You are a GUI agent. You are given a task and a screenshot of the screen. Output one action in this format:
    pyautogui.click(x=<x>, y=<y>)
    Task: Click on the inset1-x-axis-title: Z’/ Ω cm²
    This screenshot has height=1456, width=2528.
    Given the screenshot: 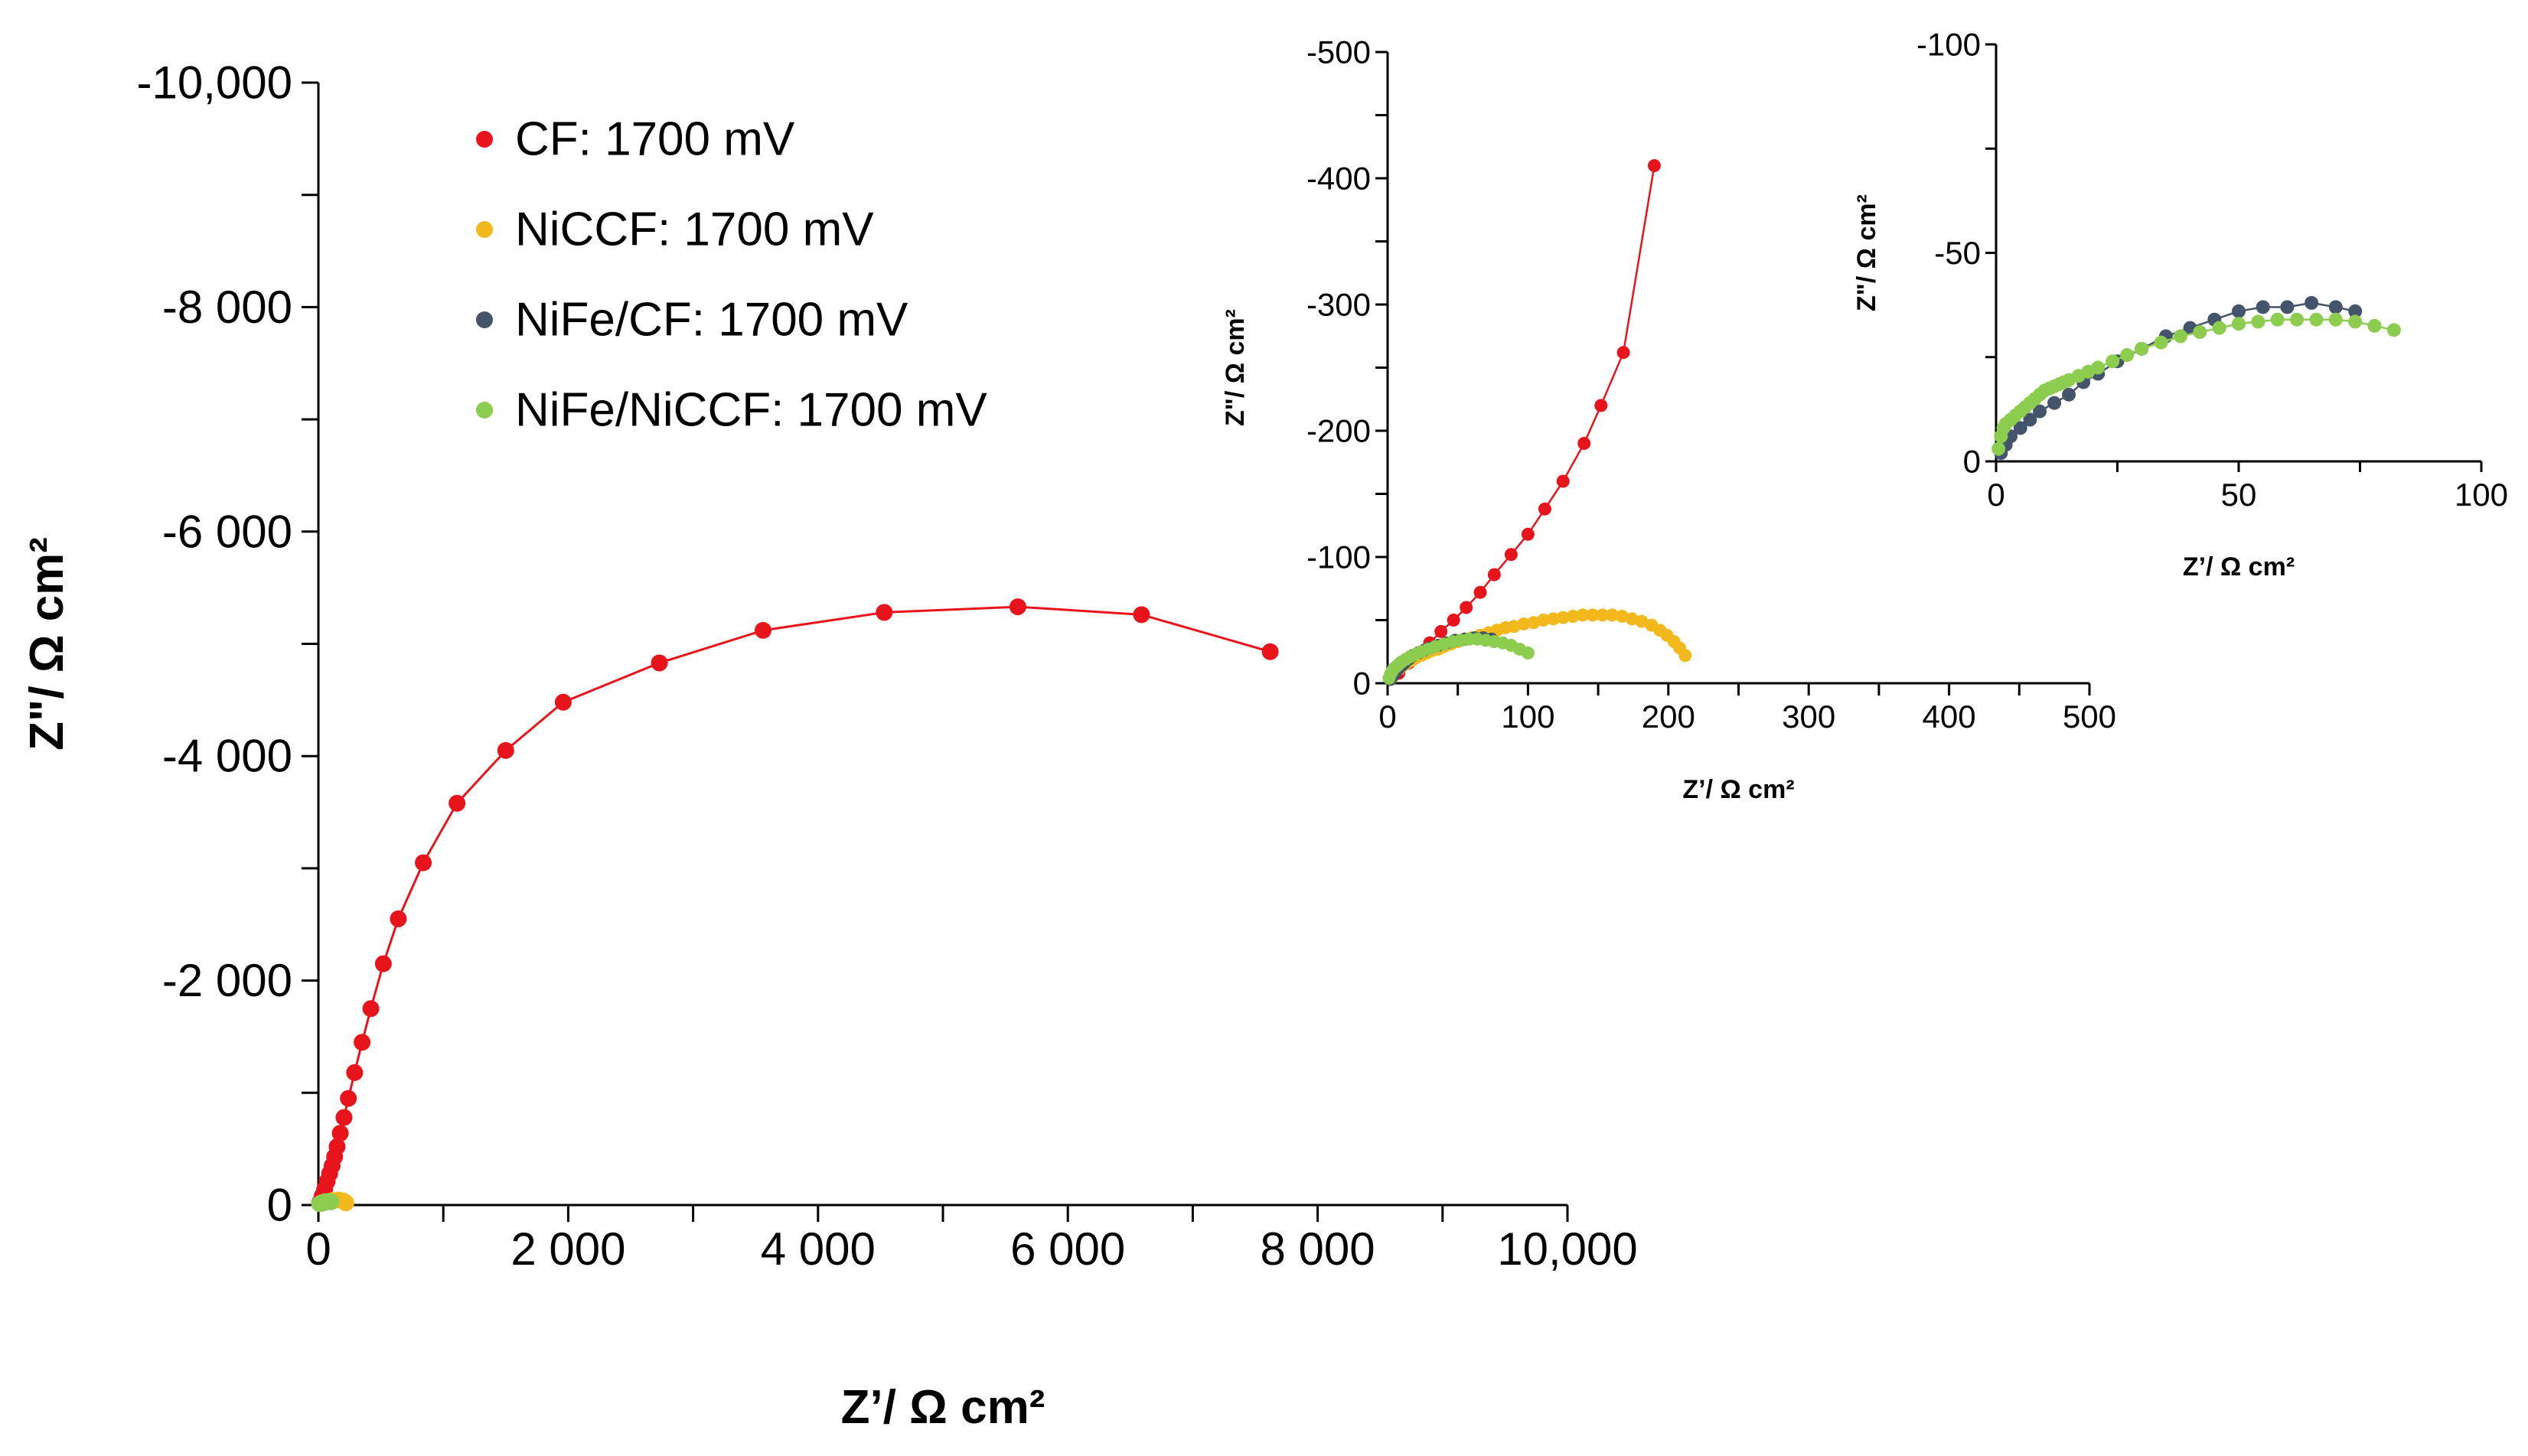 What is the action you would take?
    pyautogui.click(x=1738, y=789)
    